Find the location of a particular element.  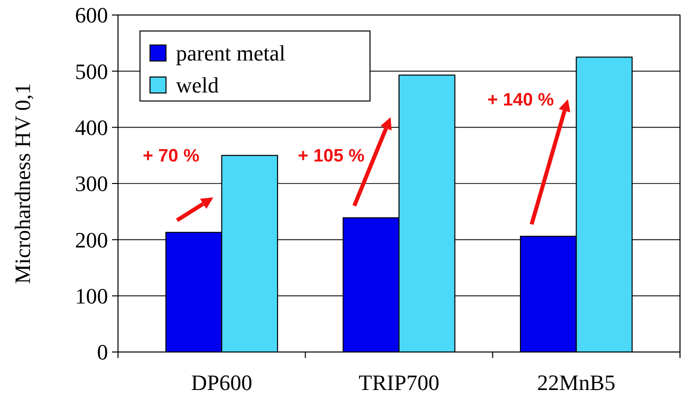

annotation: + 70 % is located at coordinates (171, 155).